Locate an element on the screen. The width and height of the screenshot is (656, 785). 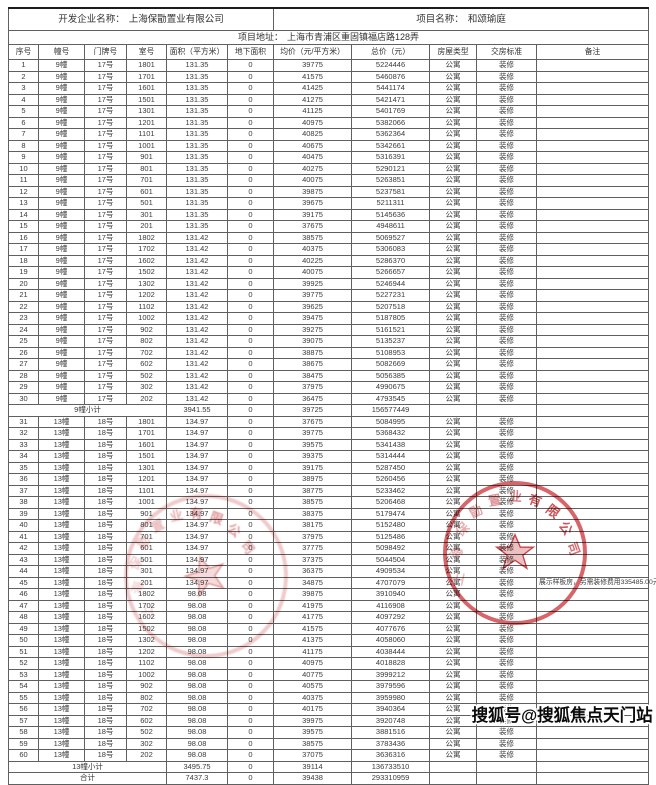
cell: 39575 is located at coordinates (313, 444).